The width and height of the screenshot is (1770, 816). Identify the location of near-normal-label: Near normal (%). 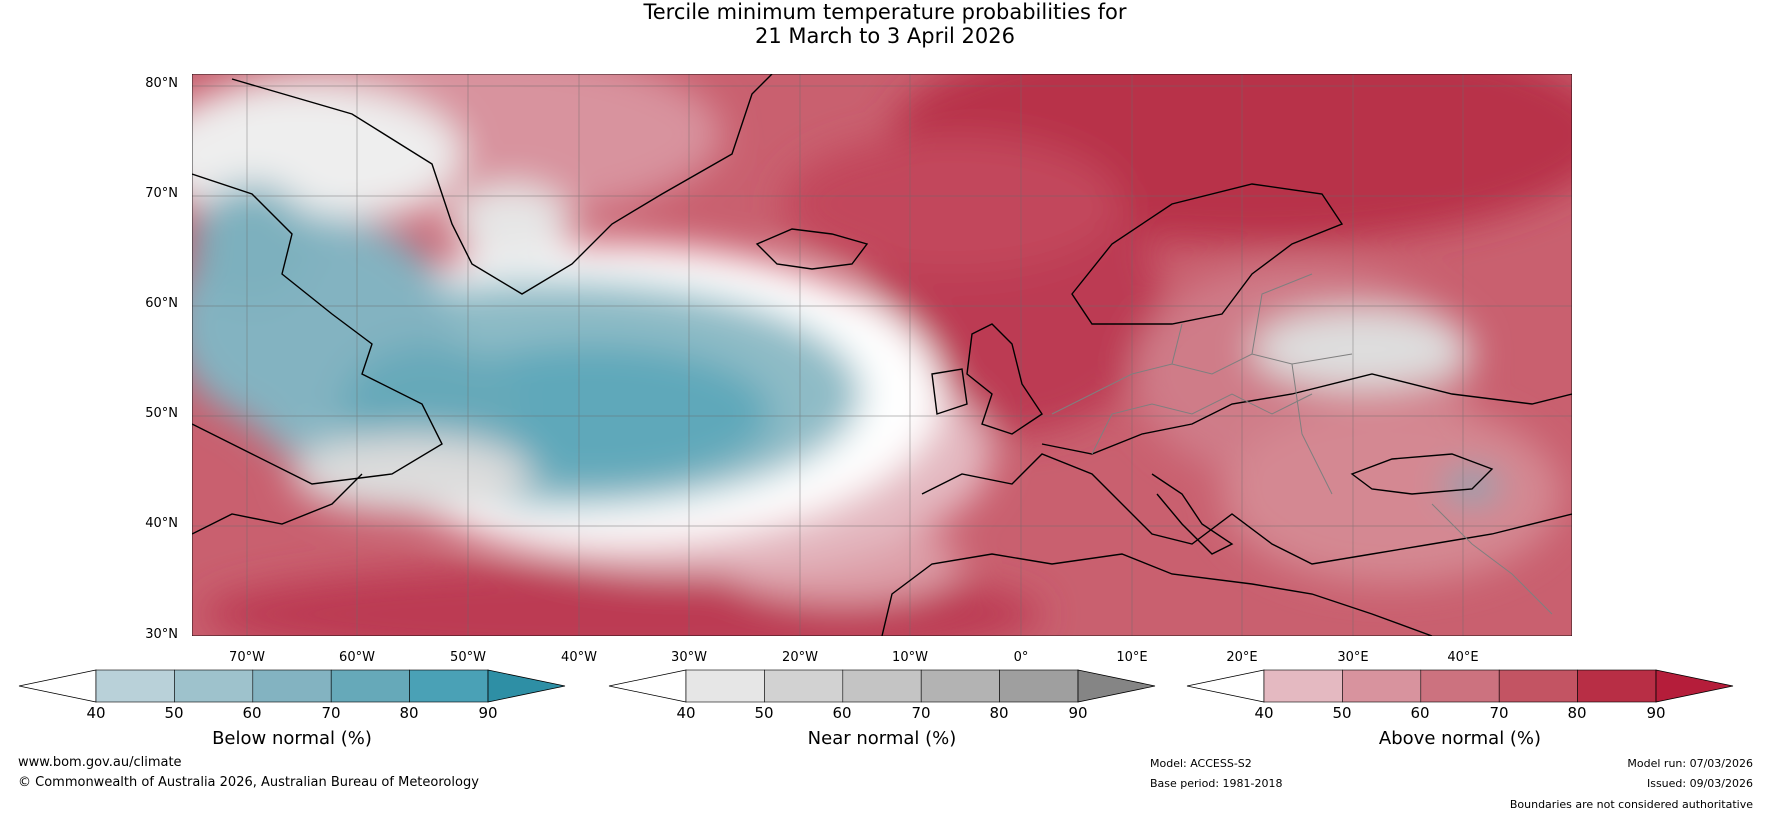
(882, 738).